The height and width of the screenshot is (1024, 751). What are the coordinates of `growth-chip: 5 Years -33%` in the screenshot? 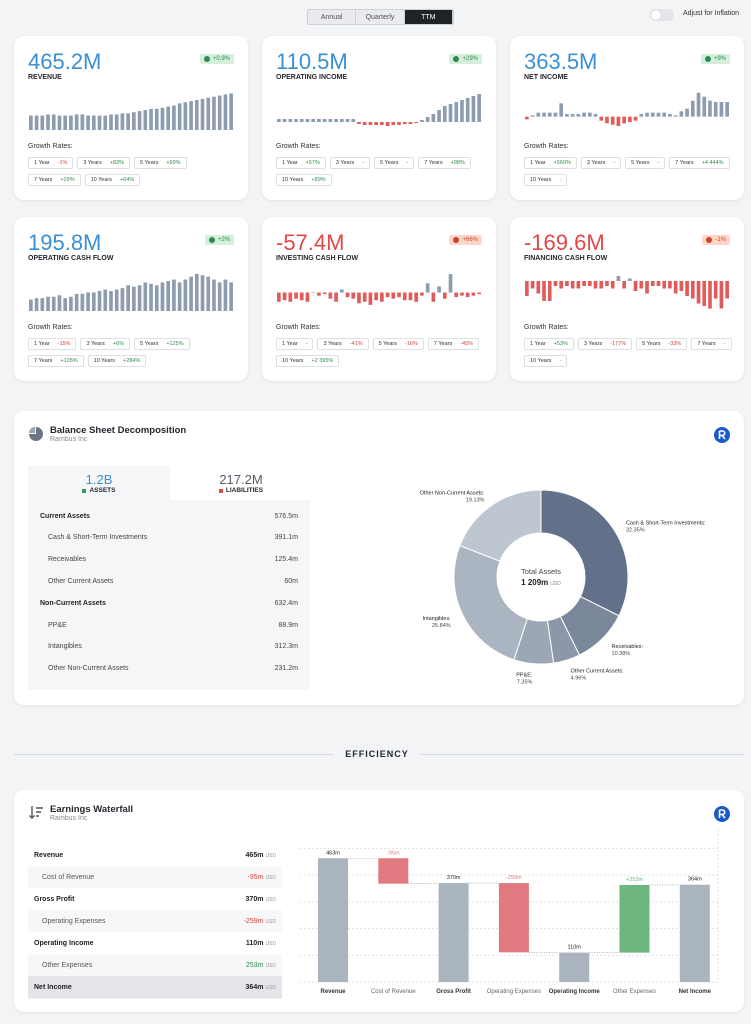 It's located at (662, 344).